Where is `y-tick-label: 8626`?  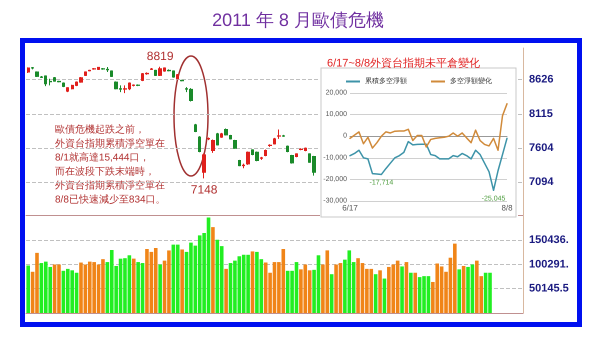 y-tick-label: 8626 is located at coordinates (541, 80).